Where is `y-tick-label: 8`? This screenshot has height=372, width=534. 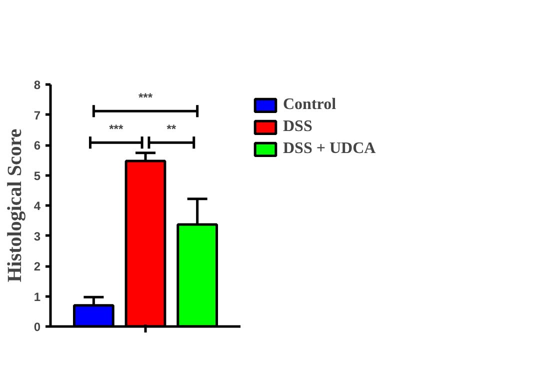
y-tick-label: 8 is located at coordinates (37, 85).